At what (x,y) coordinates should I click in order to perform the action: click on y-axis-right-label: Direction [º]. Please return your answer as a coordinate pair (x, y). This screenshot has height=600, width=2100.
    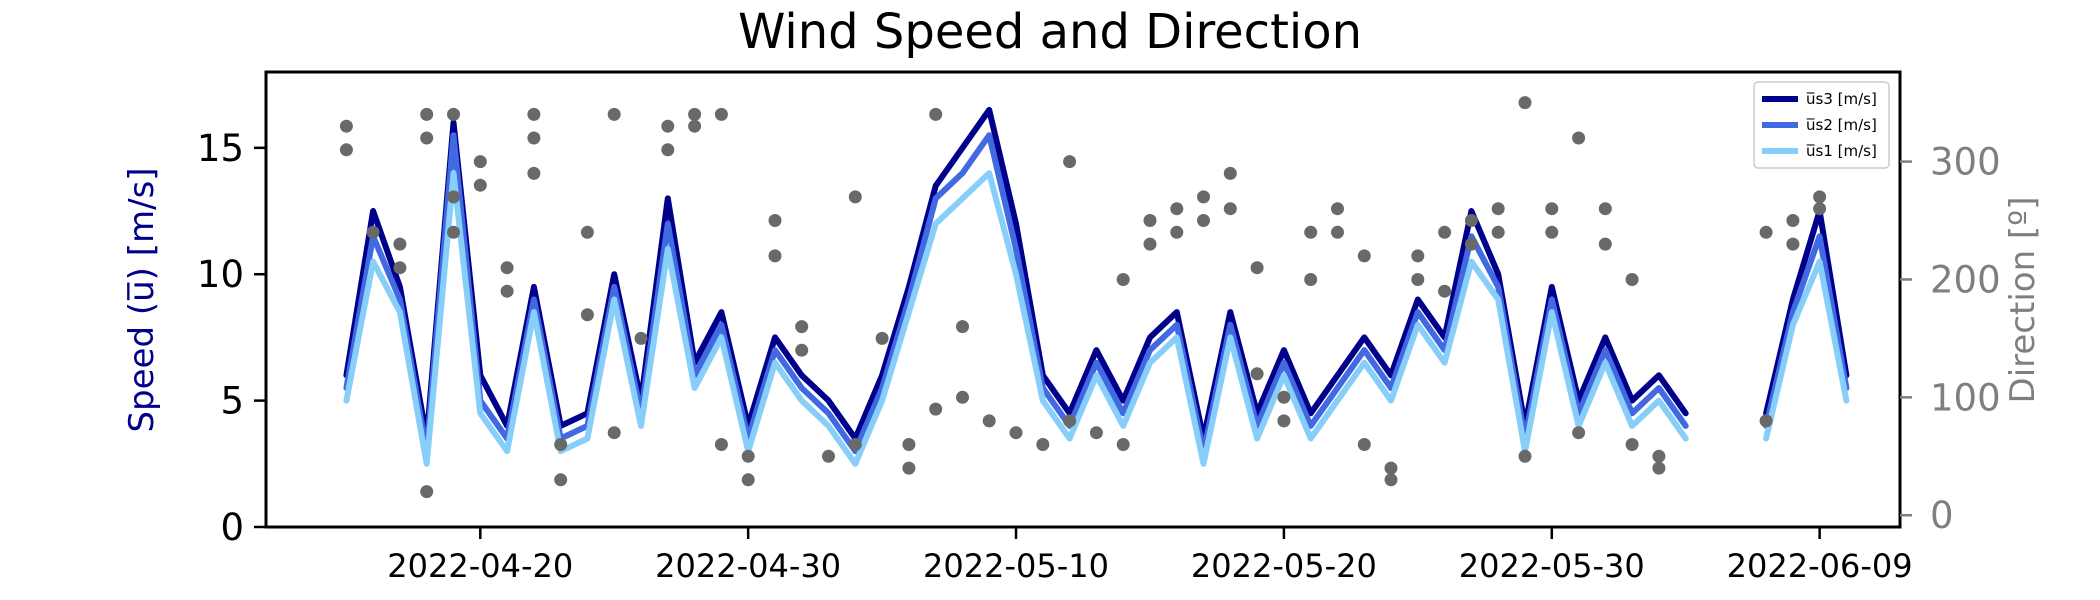
    Looking at the image, I should click on (2023, 300).